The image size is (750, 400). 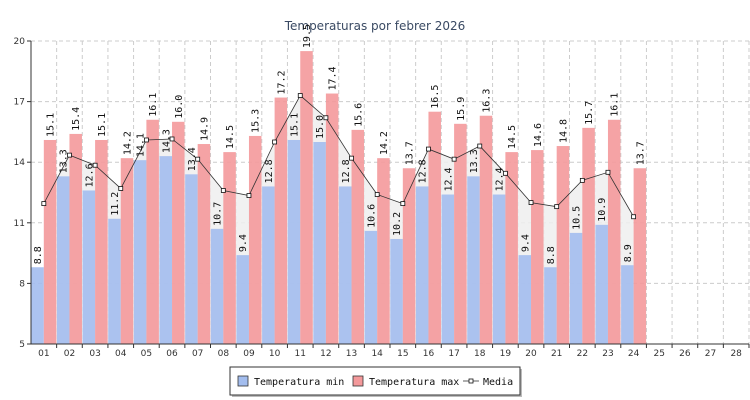 What do you see at coordinates (275, 354) in the screenshot?
I see `x-tick-label: 10` at bounding box center [275, 354].